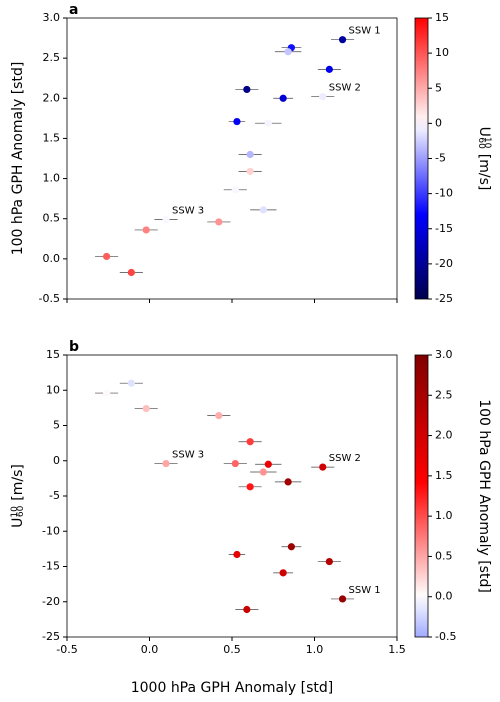  Describe the element at coordinates (444, 193) in the screenshot. I see `colorbar-tick-label: -10` at that location.